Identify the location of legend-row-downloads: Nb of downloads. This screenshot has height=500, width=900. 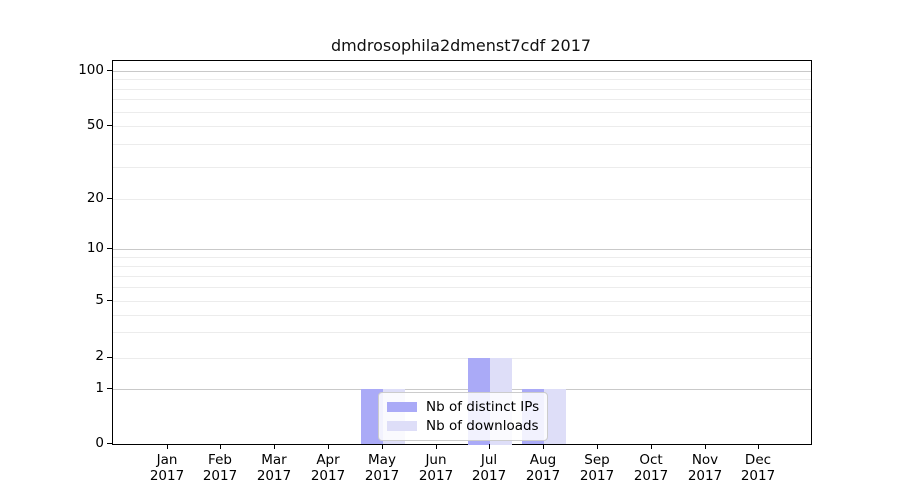
(463, 426).